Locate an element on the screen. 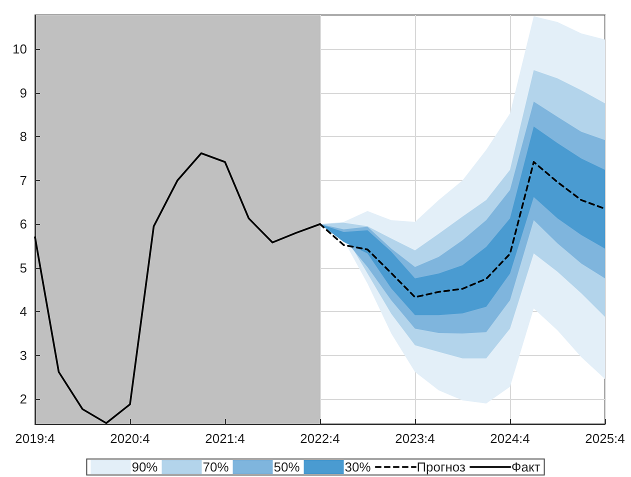 This screenshot has height=477, width=631. legend-label: 90% is located at coordinates (145, 467).